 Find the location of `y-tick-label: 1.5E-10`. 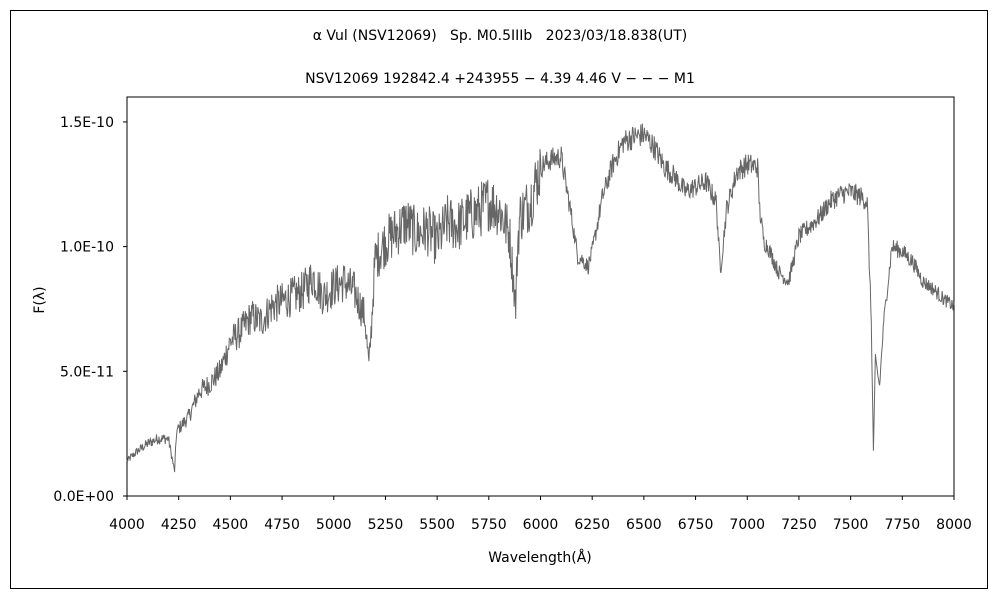

y-tick-label: 1.5E-10 is located at coordinates (87, 123).